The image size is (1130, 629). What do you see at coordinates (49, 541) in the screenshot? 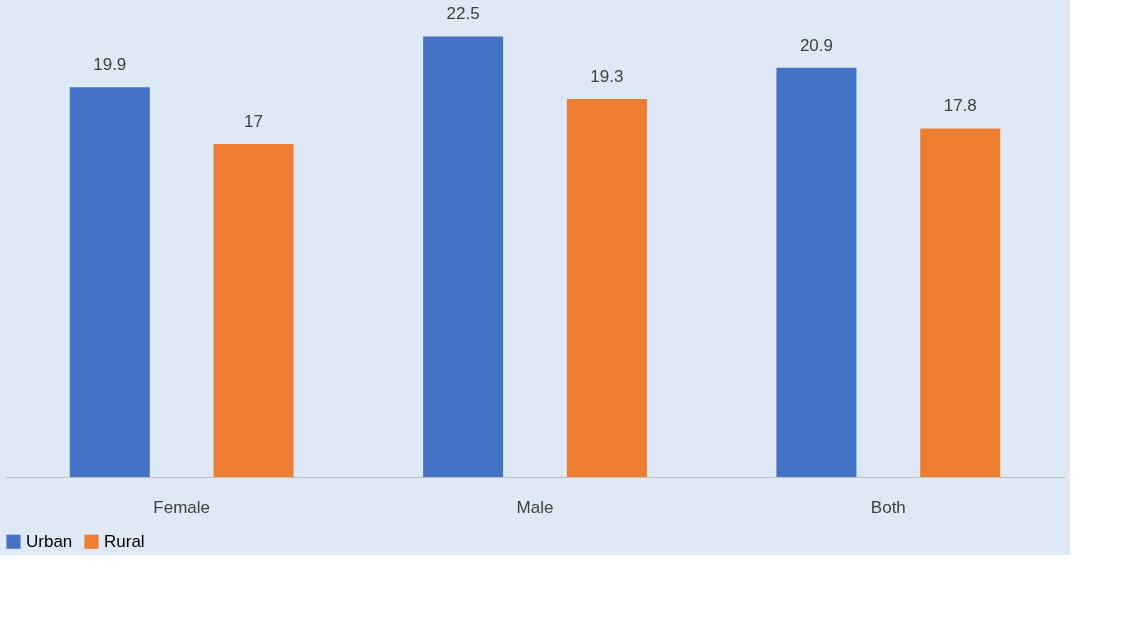
I see `legend-label: Urban` at bounding box center [49, 541].